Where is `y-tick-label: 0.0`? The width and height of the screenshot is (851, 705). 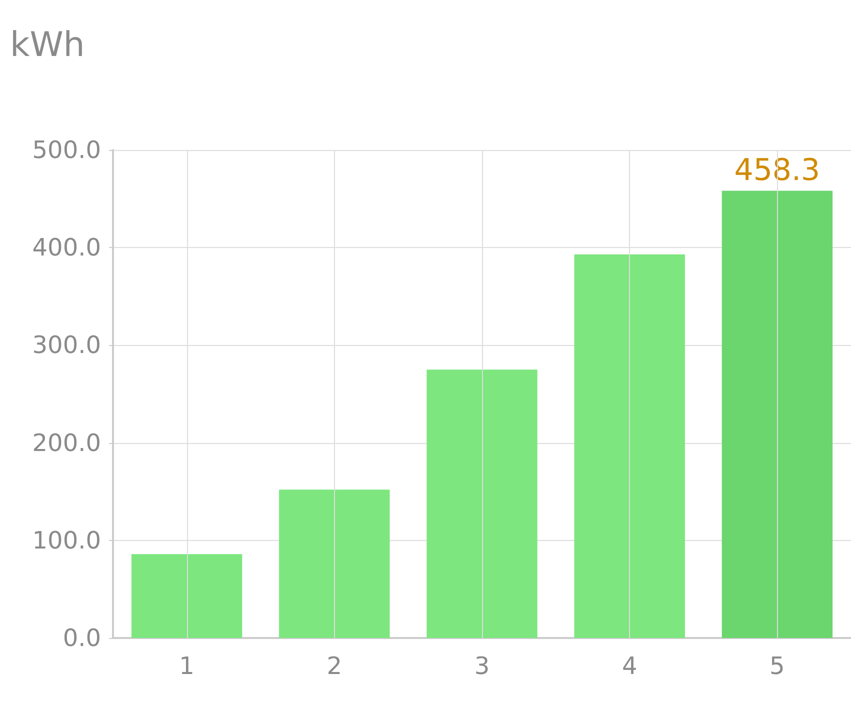
y-tick-label: 0.0 is located at coordinates (81, 638).